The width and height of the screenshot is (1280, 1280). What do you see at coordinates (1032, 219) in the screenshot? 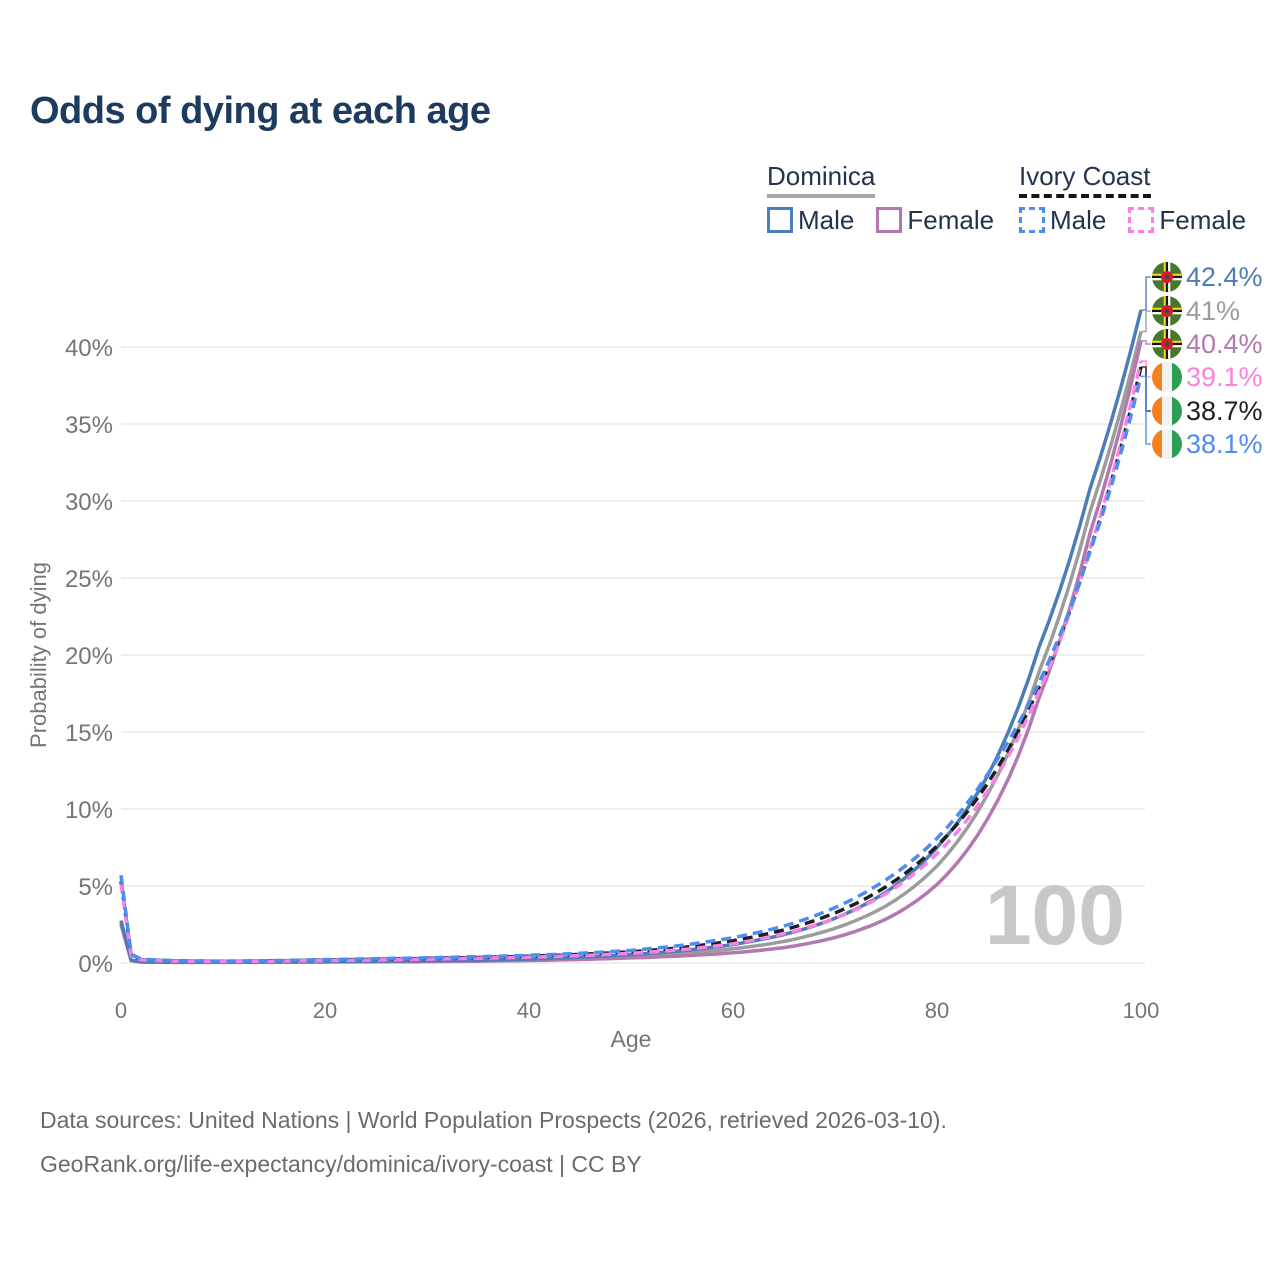
I see `ivory-coast-male-swatch-icon` at bounding box center [1032, 219].